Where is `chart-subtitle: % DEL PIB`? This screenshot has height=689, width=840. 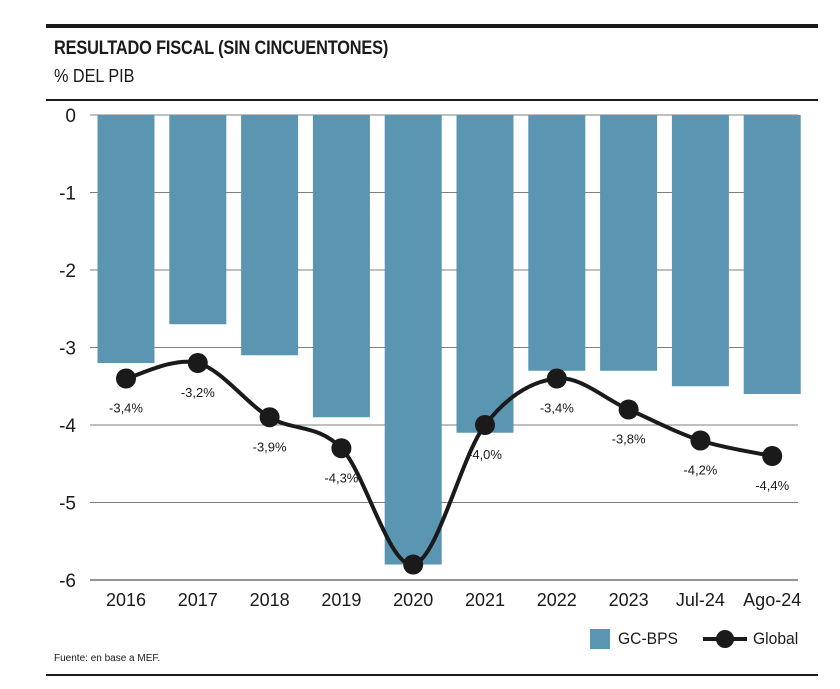 chart-subtitle: % DEL PIB is located at coordinates (94, 76).